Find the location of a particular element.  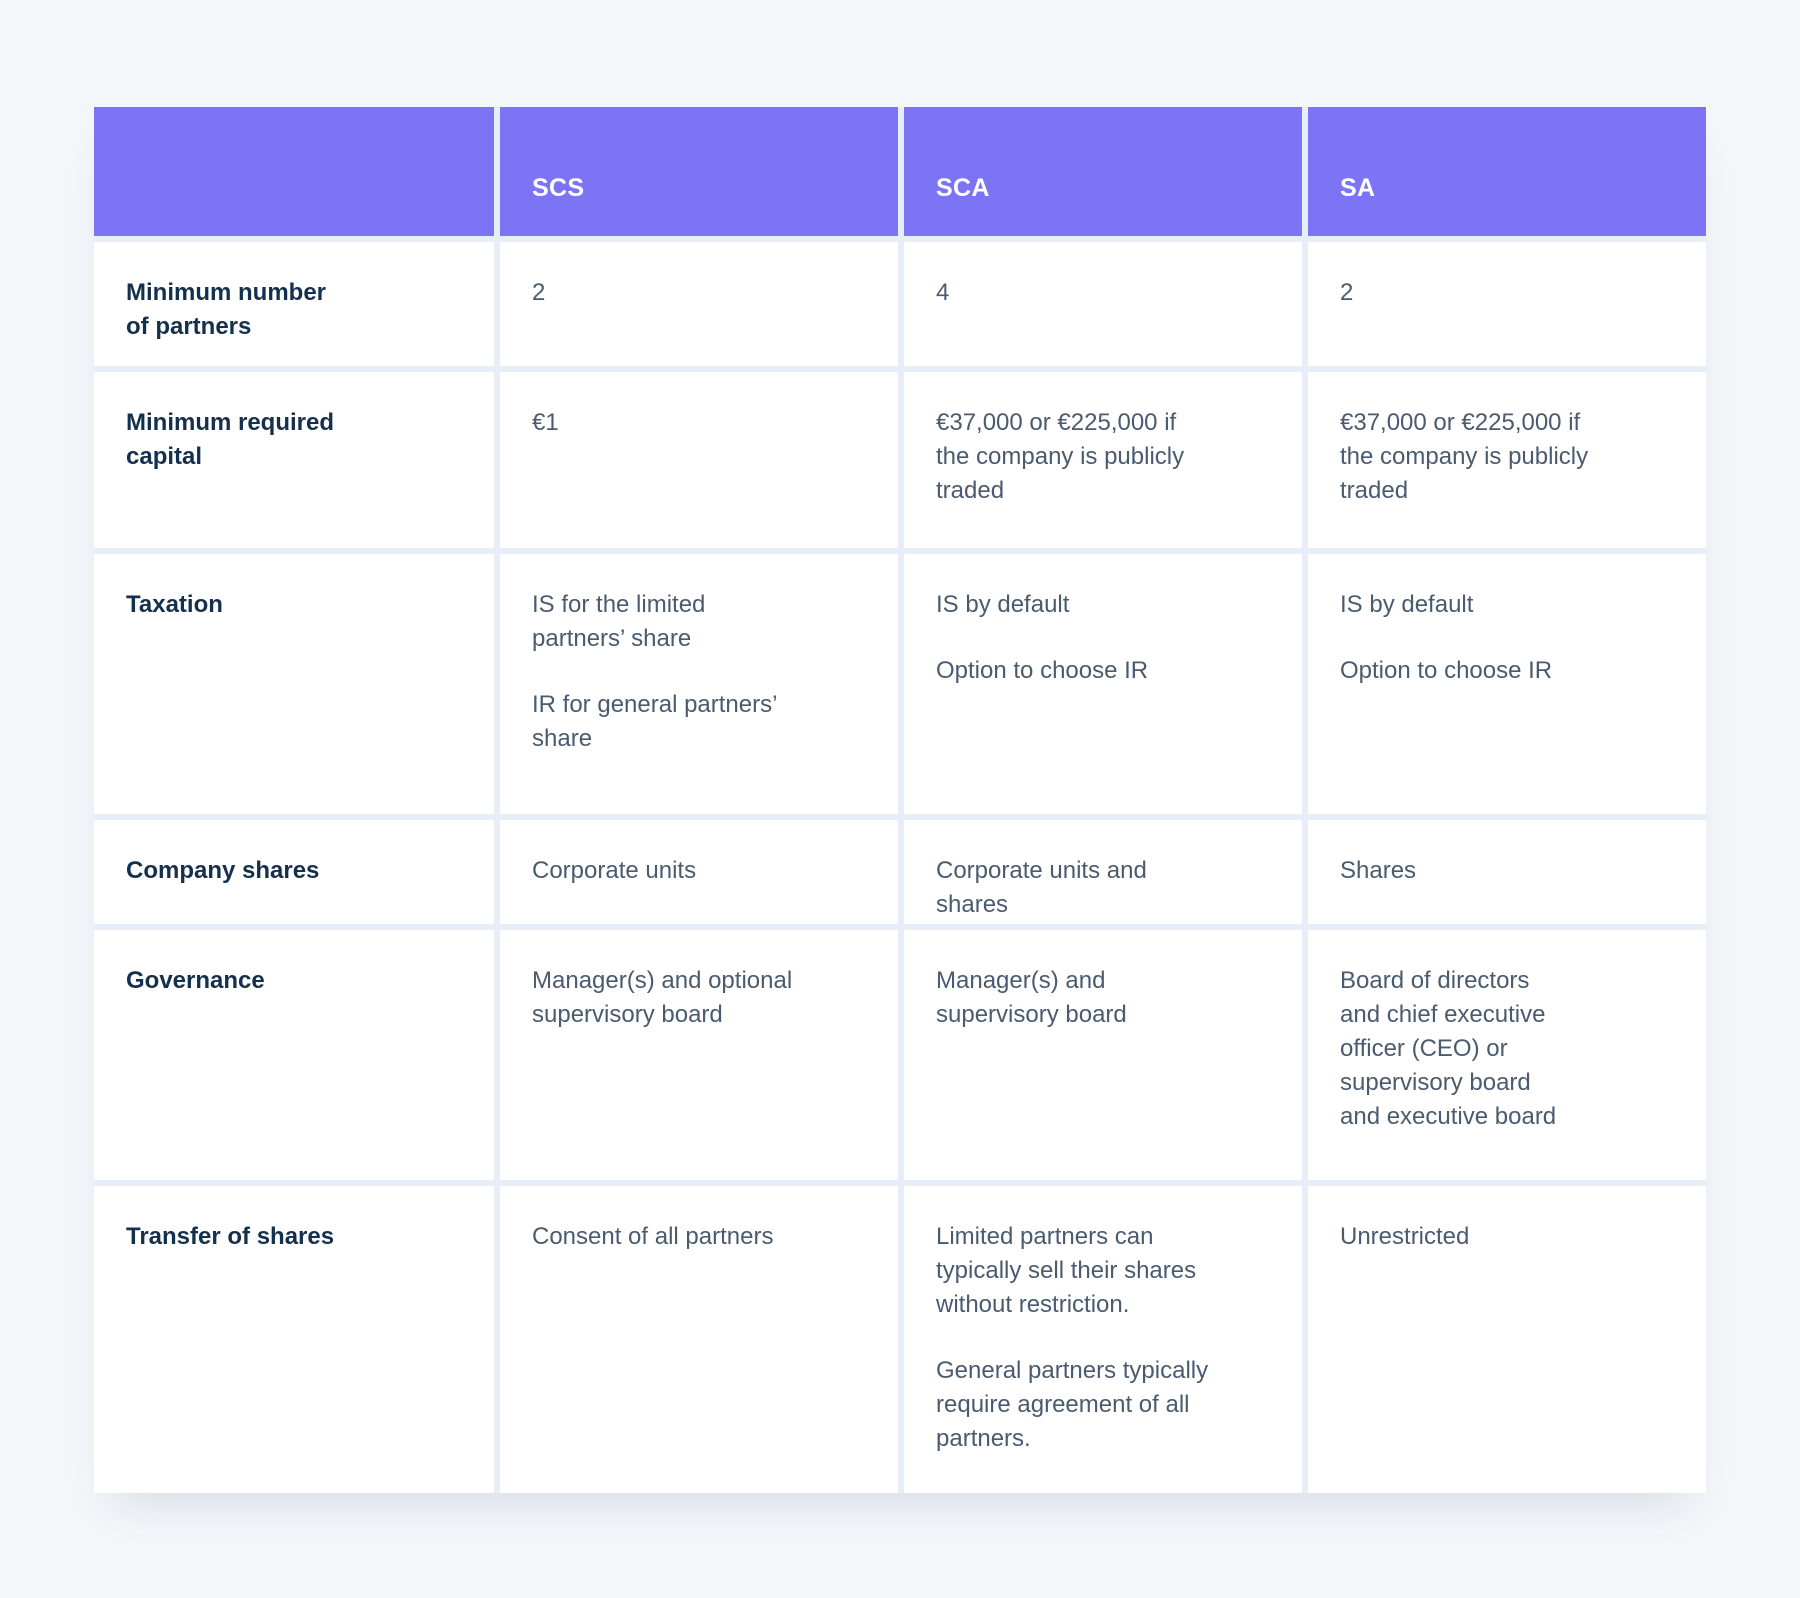

cell-paragraph: Consent of all partners is located at coordinates (653, 1236).